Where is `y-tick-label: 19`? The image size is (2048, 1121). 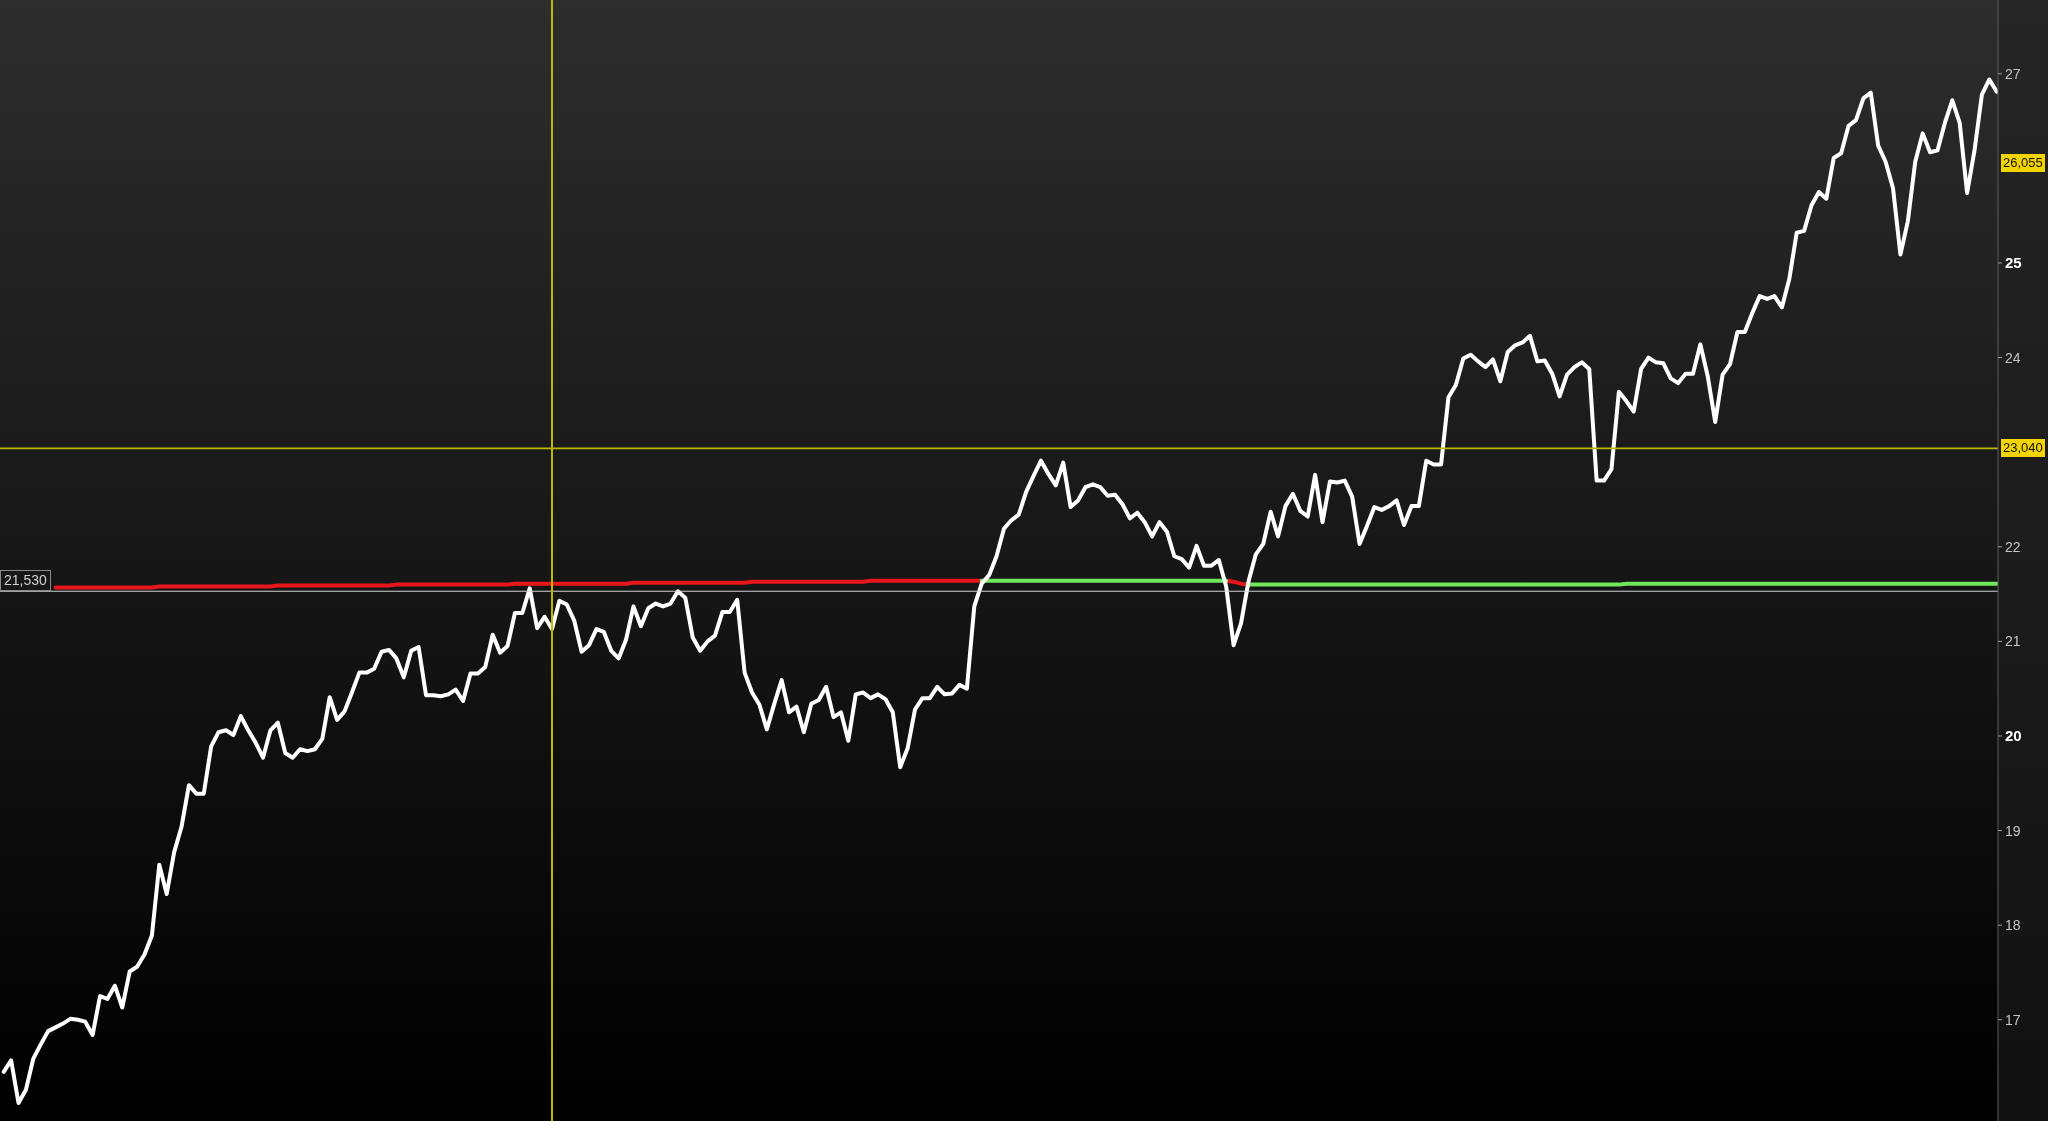
y-tick-label: 19 is located at coordinates (2013, 830).